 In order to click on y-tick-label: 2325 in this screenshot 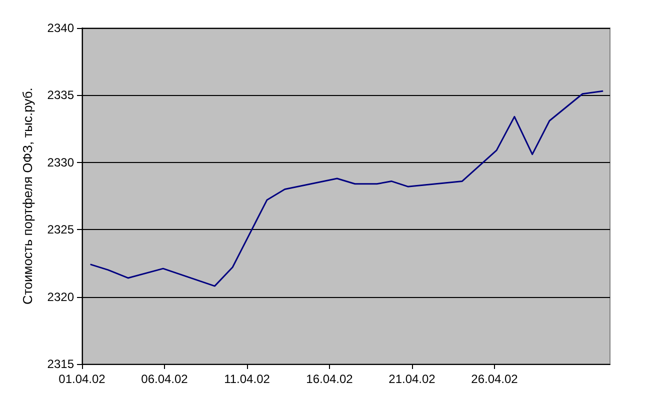, I will do `click(60, 229)`.